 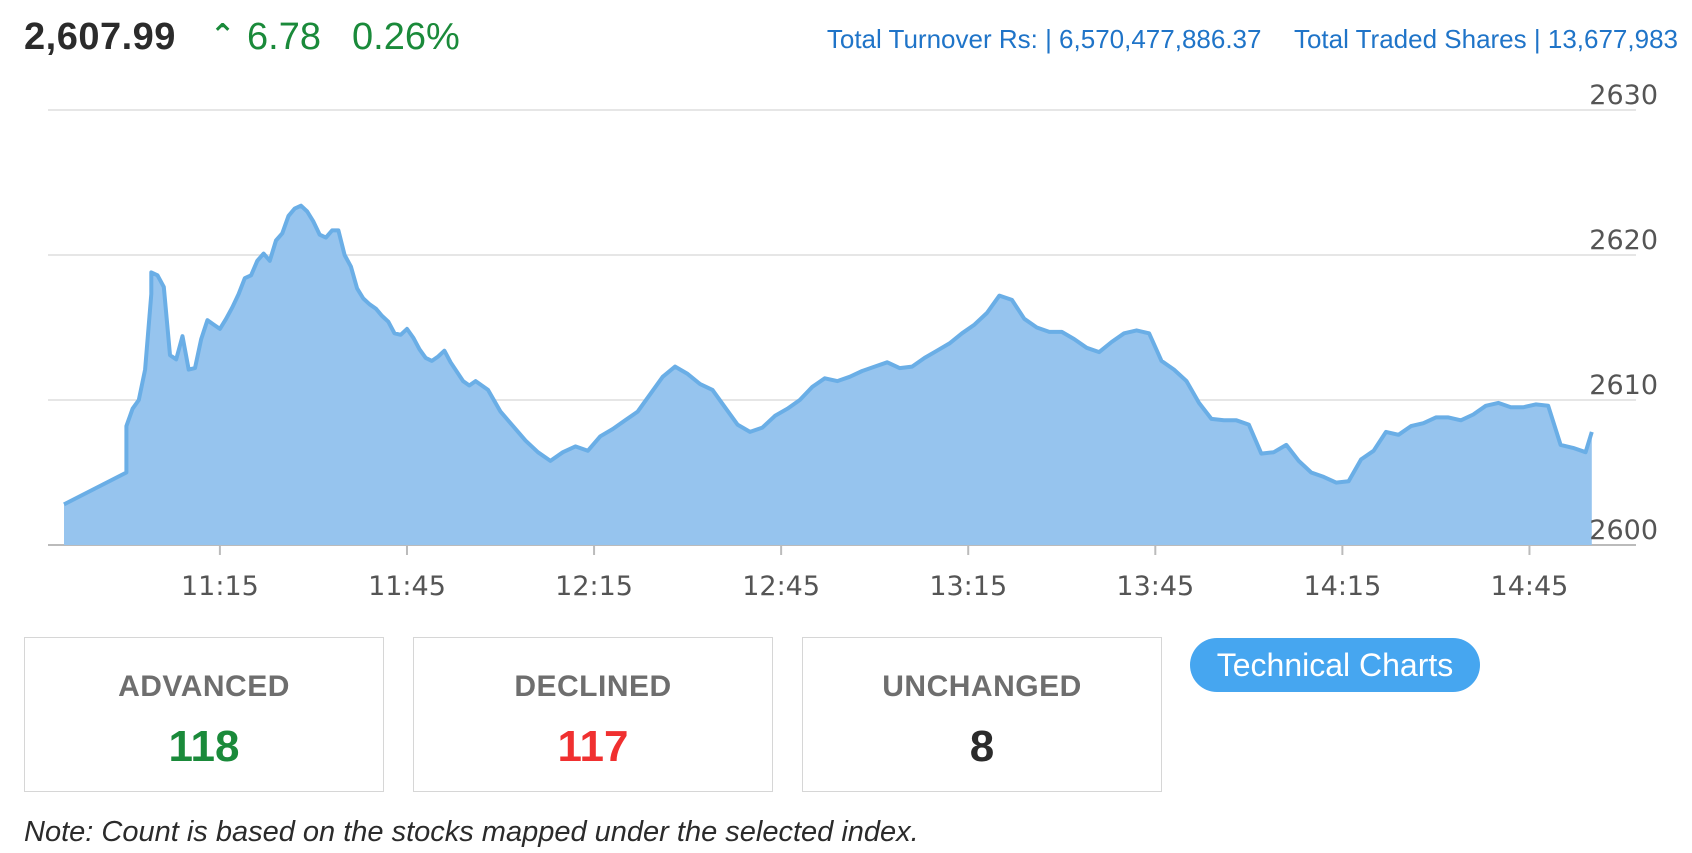 I want to click on declined-box: DECLINED 117, so click(x=593, y=714).